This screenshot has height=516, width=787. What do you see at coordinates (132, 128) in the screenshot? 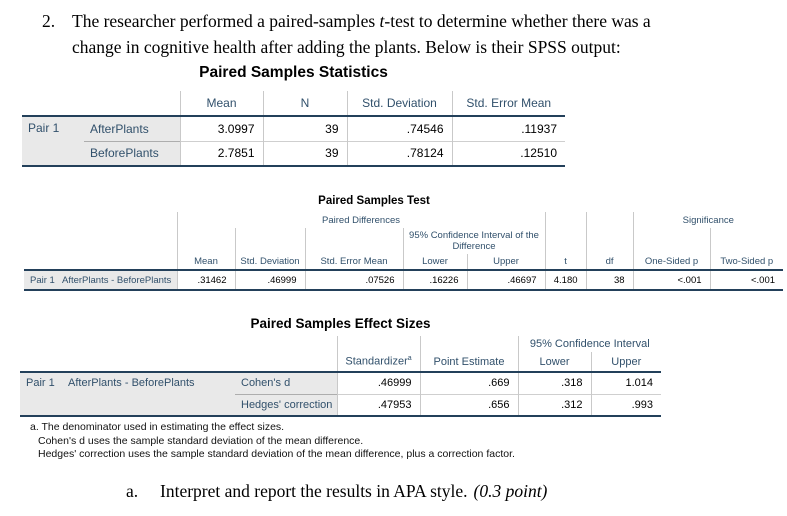
I see `variable-label: AfterPlants` at bounding box center [132, 128].